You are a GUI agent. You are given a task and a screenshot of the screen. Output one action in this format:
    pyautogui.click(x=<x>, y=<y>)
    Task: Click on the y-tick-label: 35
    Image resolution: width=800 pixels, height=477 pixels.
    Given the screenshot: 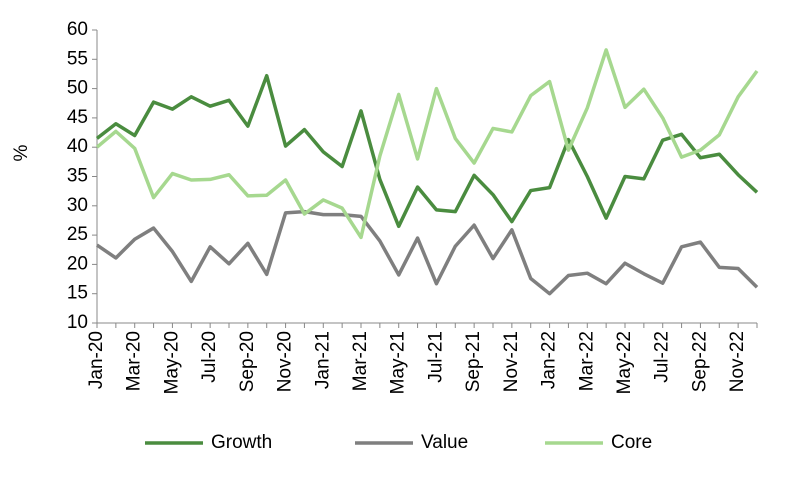 What is the action you would take?
    pyautogui.click(x=77, y=176)
    